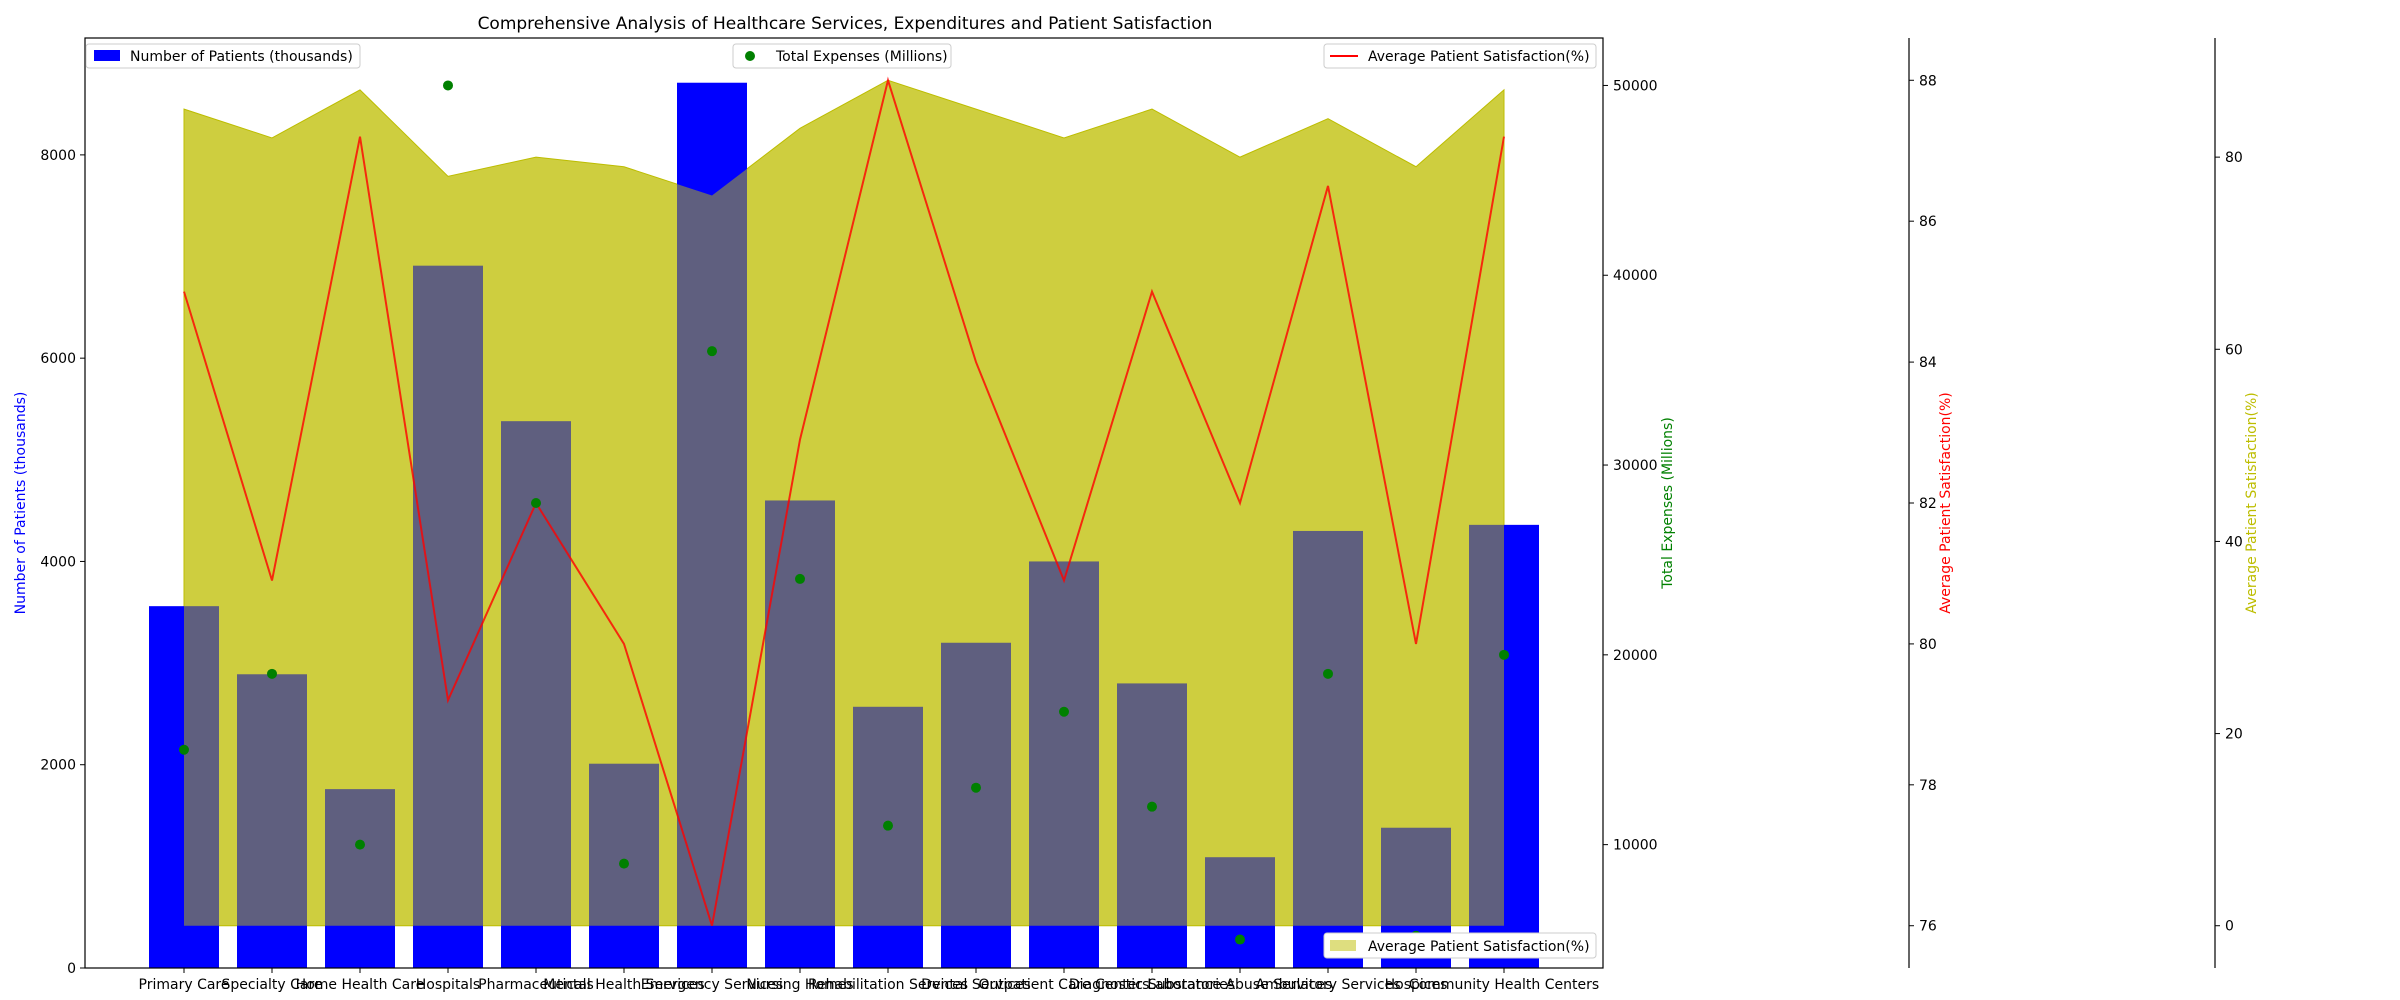  Describe the element at coordinates (1635, 656) in the screenshot. I see `y-tick-label: 20000` at that location.